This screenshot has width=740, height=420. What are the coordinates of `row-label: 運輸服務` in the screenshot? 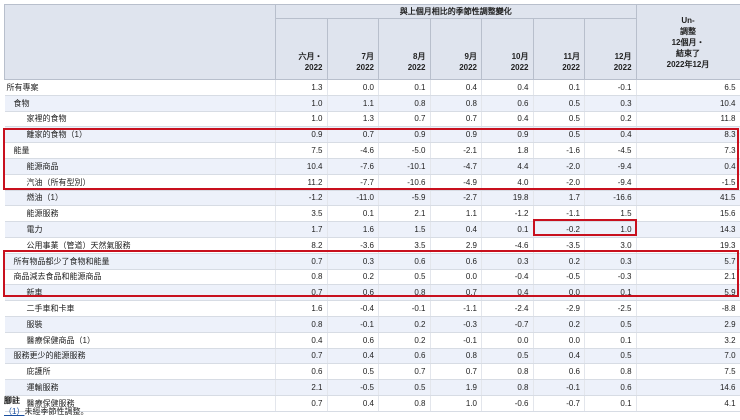 It's located at (140, 387).